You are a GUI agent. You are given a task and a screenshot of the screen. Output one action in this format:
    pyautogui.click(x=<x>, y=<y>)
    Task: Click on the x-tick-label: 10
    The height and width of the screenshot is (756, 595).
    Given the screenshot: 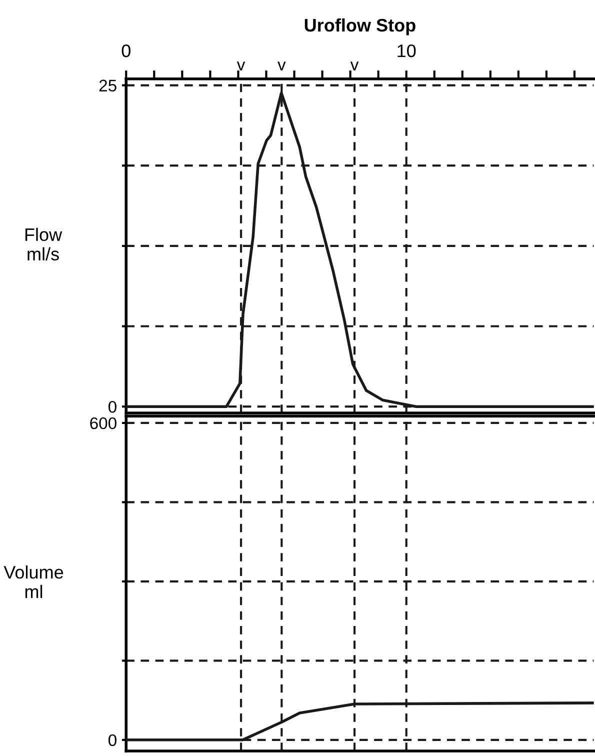 What is the action you would take?
    pyautogui.click(x=407, y=51)
    